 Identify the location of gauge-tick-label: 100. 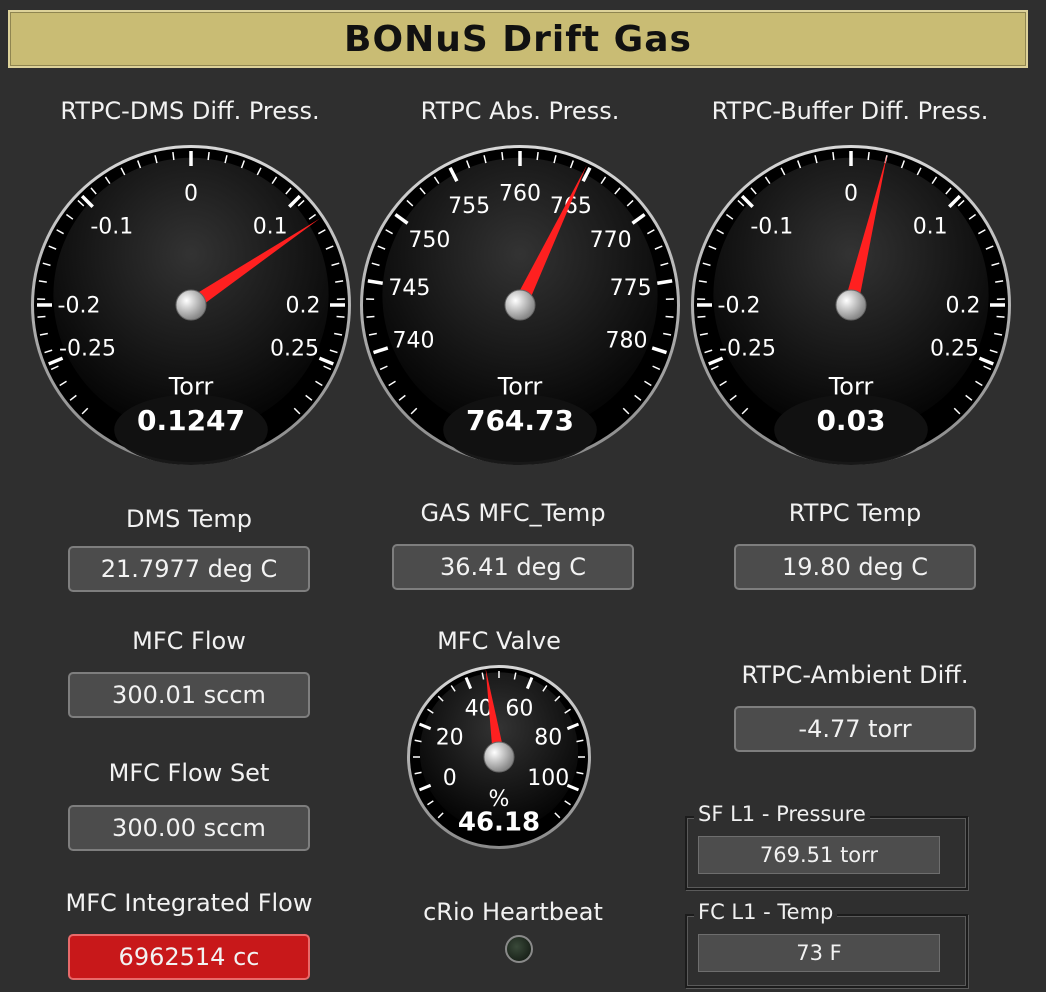
(548, 778).